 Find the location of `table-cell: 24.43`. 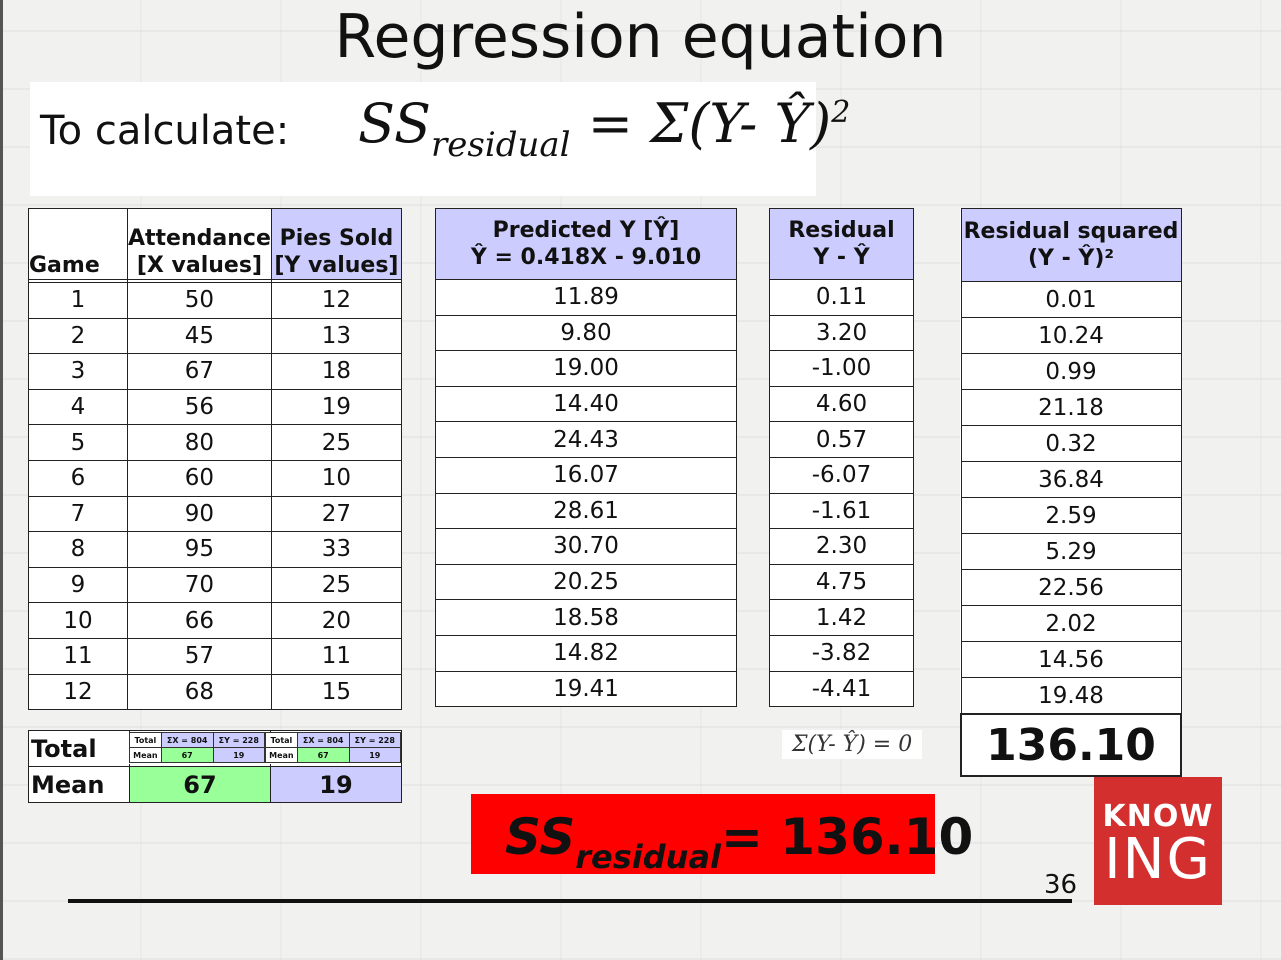

table-cell: 24.43 is located at coordinates (586, 439).